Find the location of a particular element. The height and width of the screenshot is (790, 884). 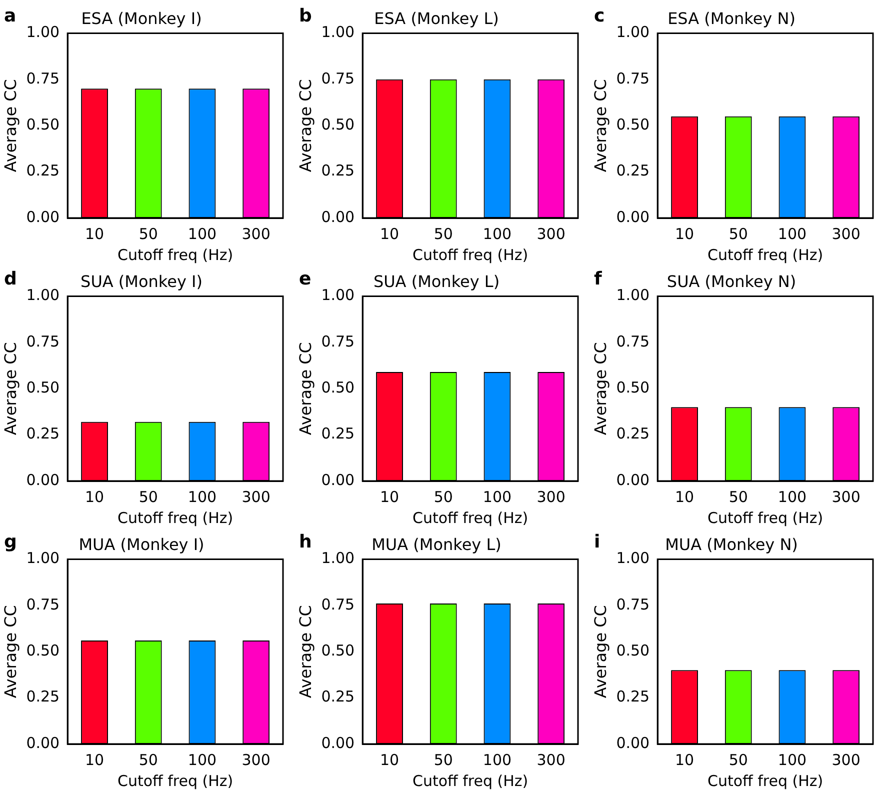

text: c is located at coordinates (599, 16).